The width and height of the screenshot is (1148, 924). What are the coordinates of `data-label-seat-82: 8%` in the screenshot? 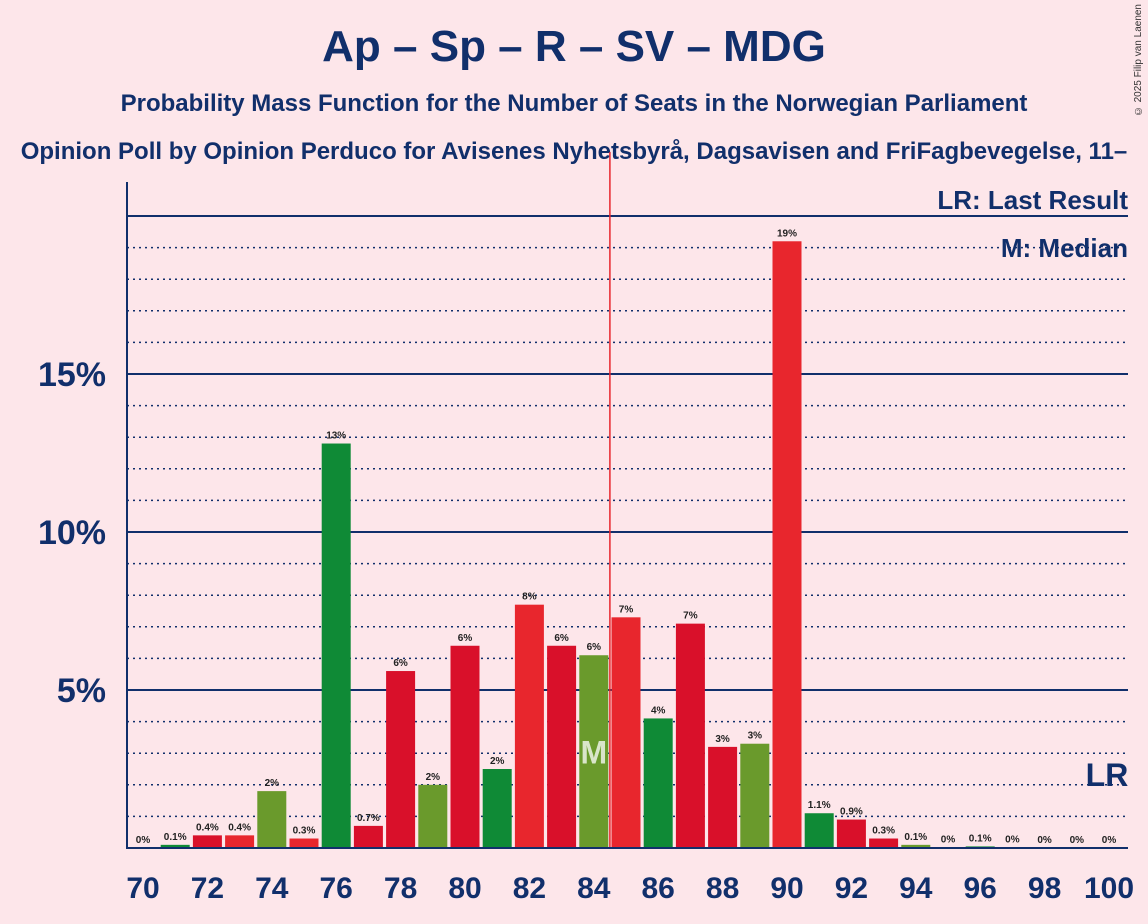 It's located at (529, 597).